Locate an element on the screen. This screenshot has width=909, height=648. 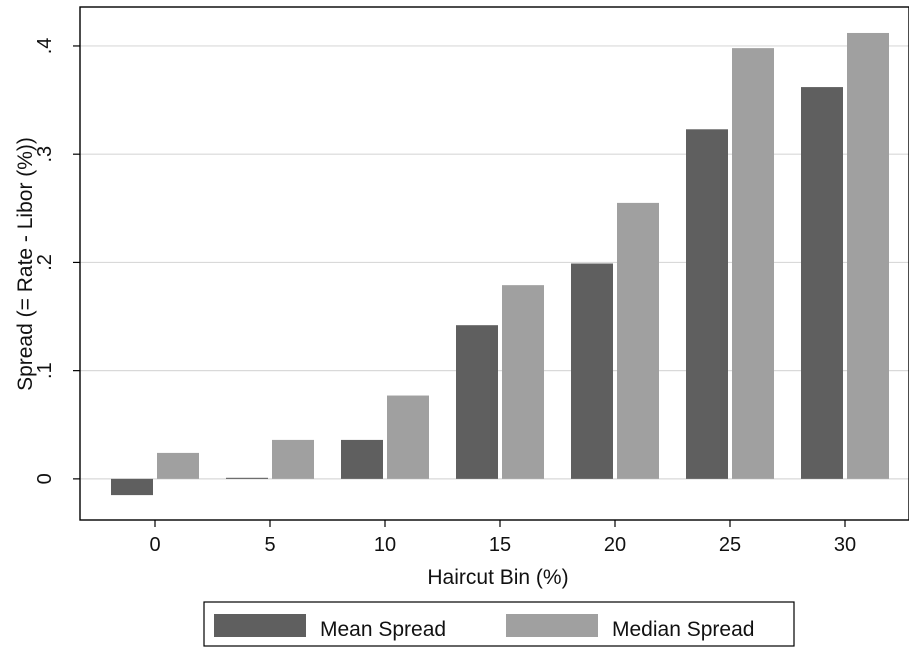
y-tick-label: .1 is located at coordinates (45, 370).